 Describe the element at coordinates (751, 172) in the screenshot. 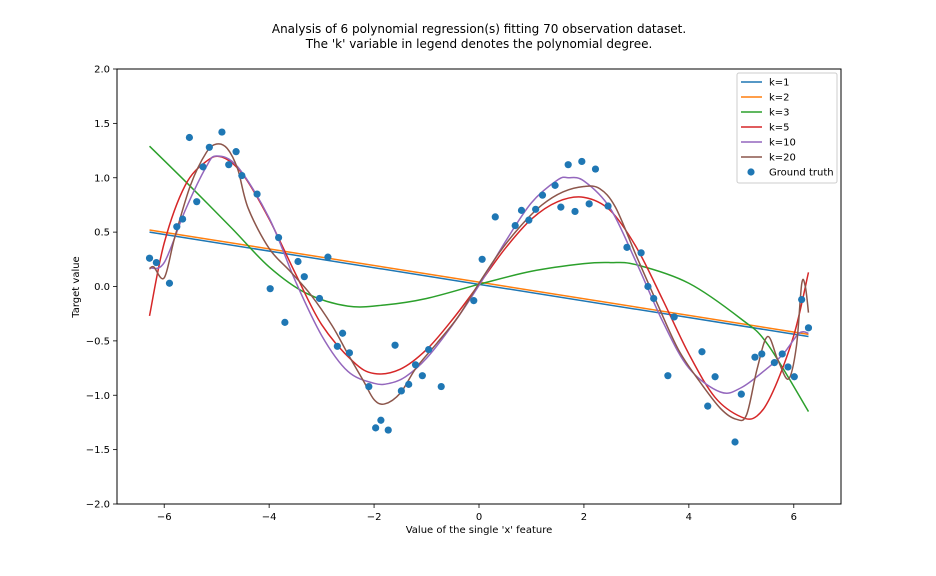

I see `legend-swatch-ground-truth` at that location.